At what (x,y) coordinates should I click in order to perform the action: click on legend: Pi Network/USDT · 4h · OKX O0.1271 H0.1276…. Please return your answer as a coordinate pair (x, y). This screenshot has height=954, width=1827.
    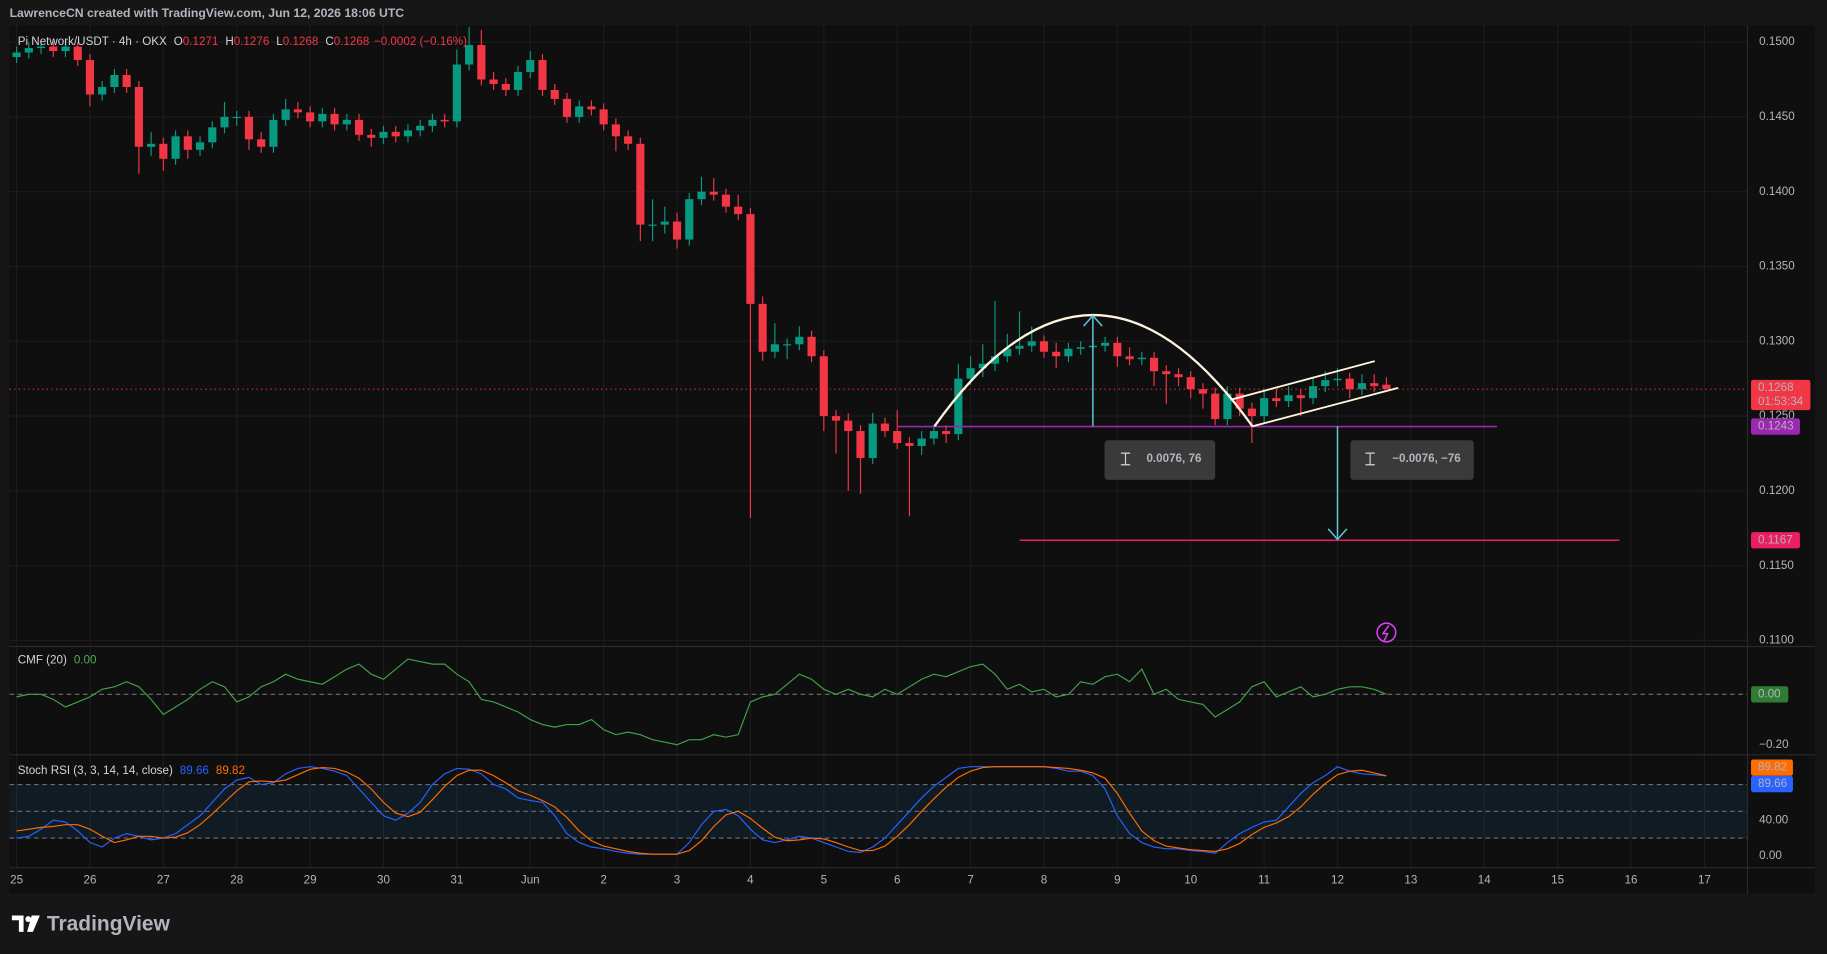
    Looking at the image, I should click on (242, 41).